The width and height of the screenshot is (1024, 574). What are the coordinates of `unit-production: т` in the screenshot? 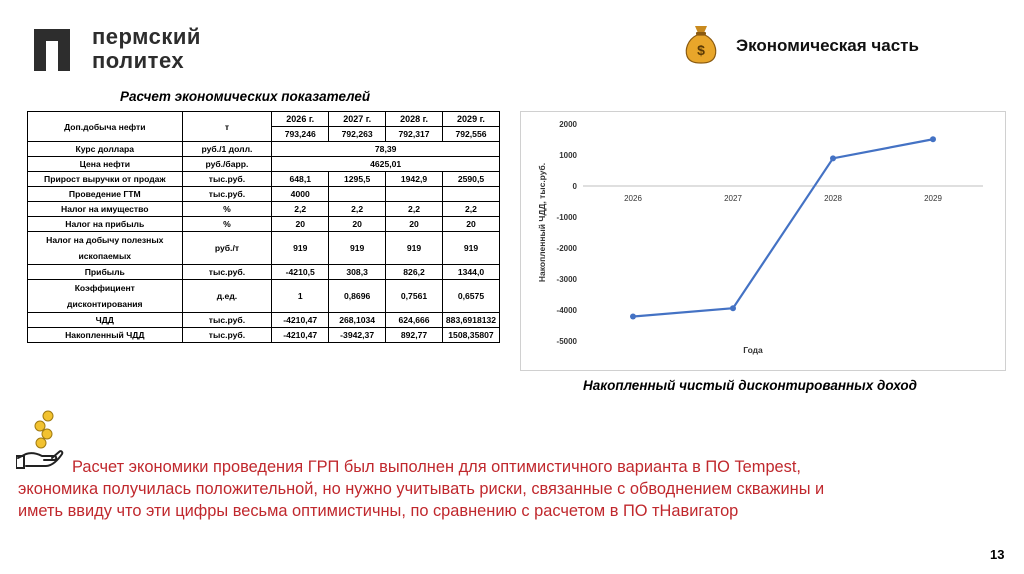 It's located at (227, 126).